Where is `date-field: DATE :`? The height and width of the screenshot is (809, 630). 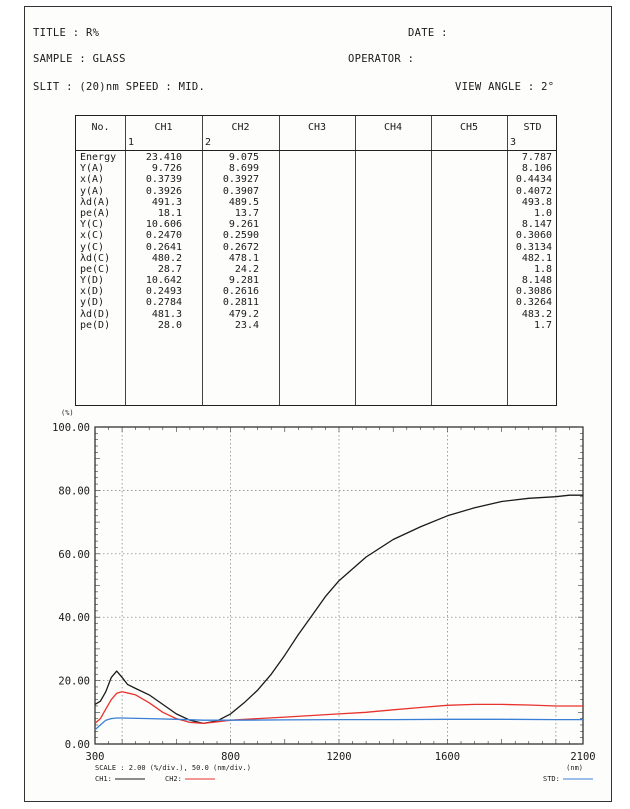 date-field: DATE : is located at coordinates (428, 33).